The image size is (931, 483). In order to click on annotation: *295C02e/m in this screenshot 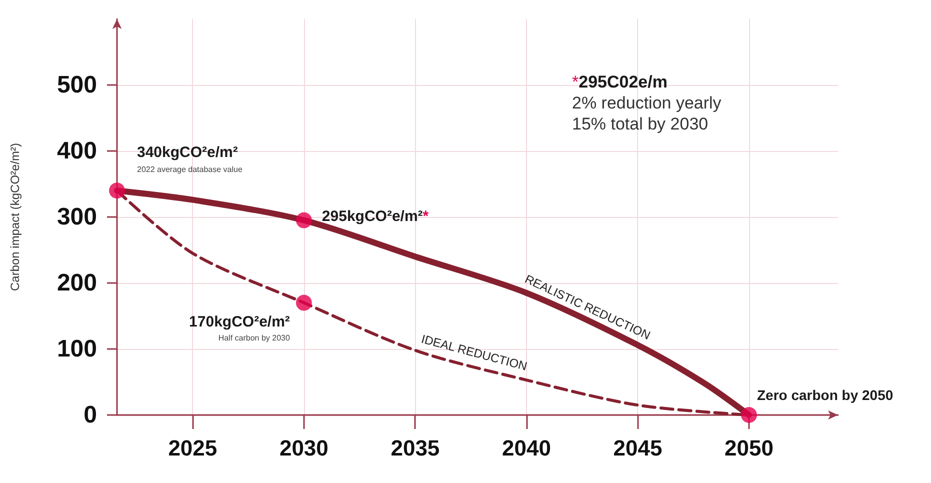, I will do `click(620, 82)`.